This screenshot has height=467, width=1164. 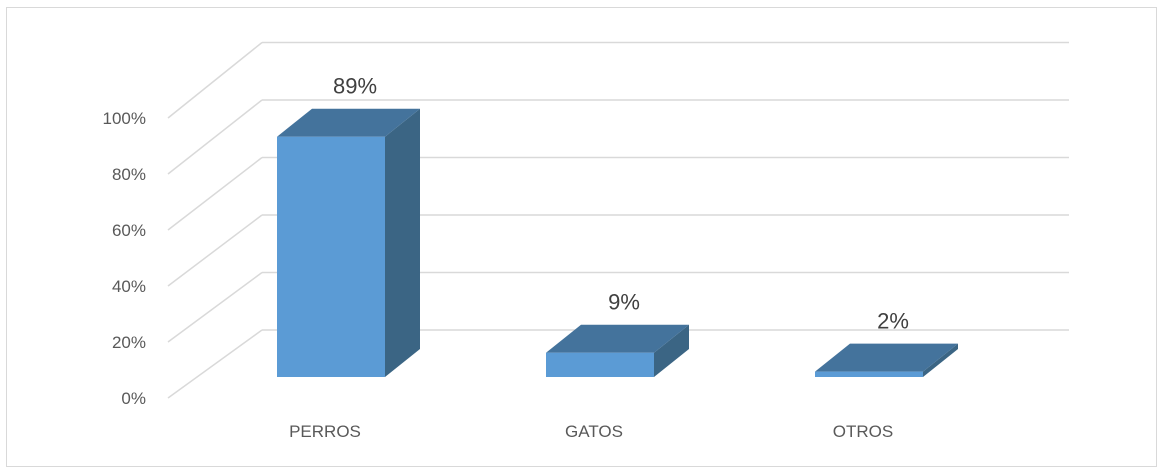 I want to click on y-axis-ticks: 0% 20% 40% 60% 80% 100%, so click(x=124, y=258).